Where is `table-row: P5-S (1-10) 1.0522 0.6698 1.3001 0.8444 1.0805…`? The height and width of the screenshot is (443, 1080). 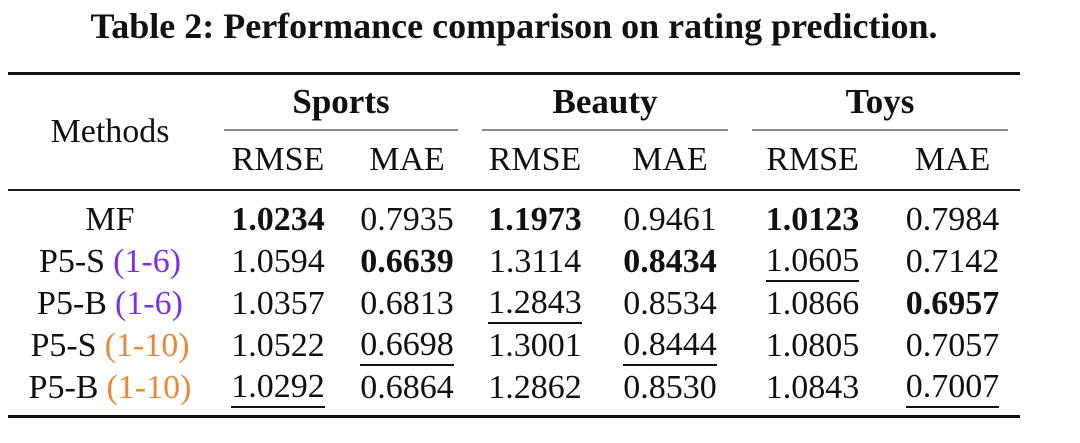 table-row: P5-S (1-10) 1.0522 0.6698 1.3001 0.8444 1.0805… is located at coordinates (514, 346).